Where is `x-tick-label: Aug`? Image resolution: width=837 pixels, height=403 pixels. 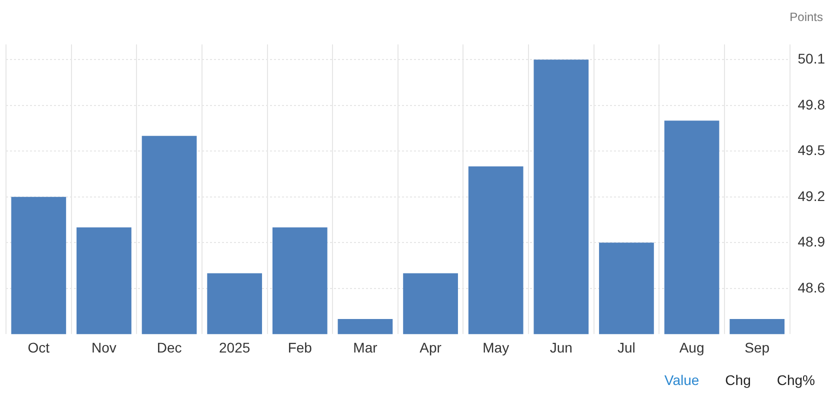 x-tick-label: Aug is located at coordinates (691, 347).